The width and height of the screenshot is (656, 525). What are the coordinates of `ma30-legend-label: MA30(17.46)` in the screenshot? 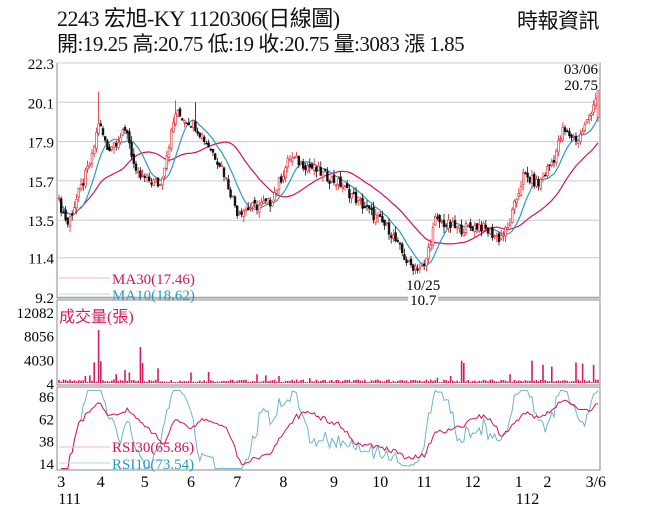 It's located at (153, 280).